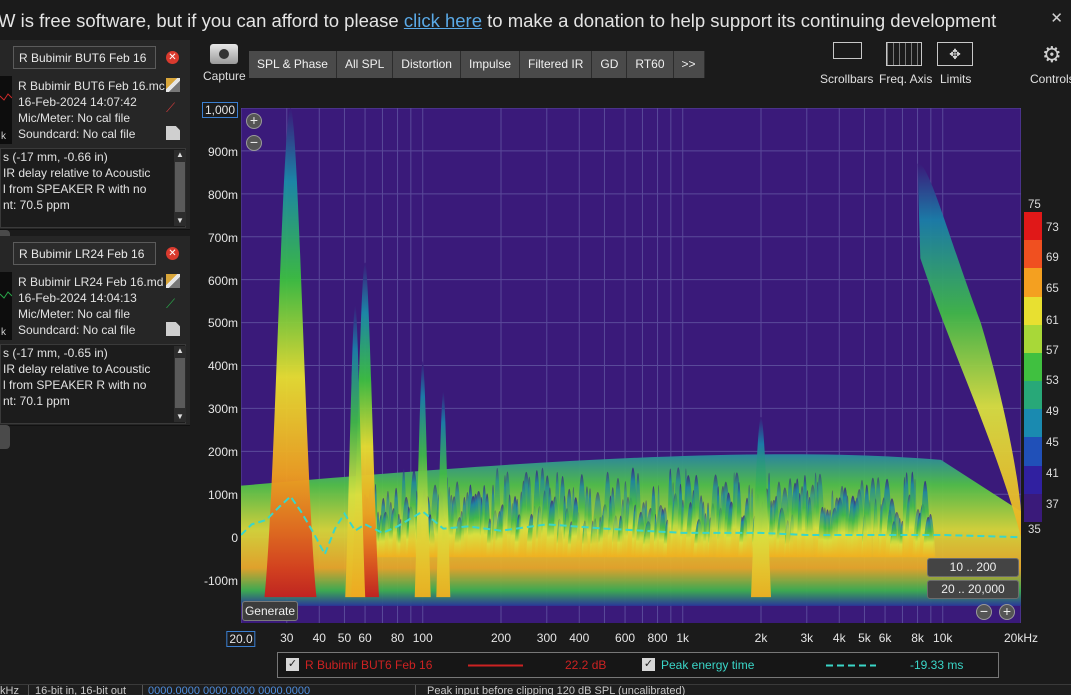 The image size is (1071, 695). I want to click on x-tick-label: 6k, so click(885, 638).